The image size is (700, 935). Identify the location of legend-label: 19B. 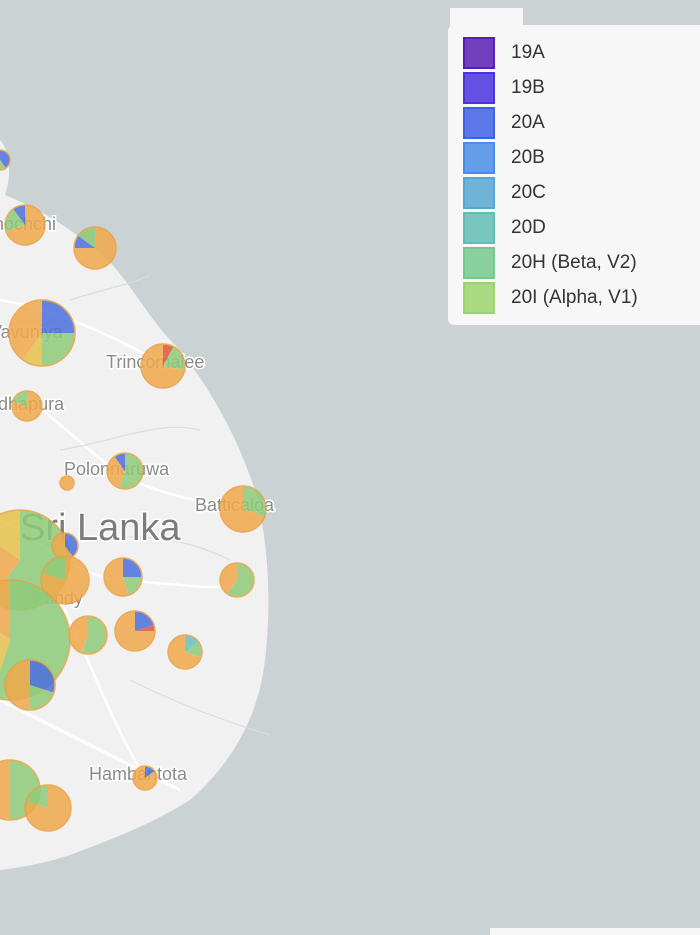
(528, 87).